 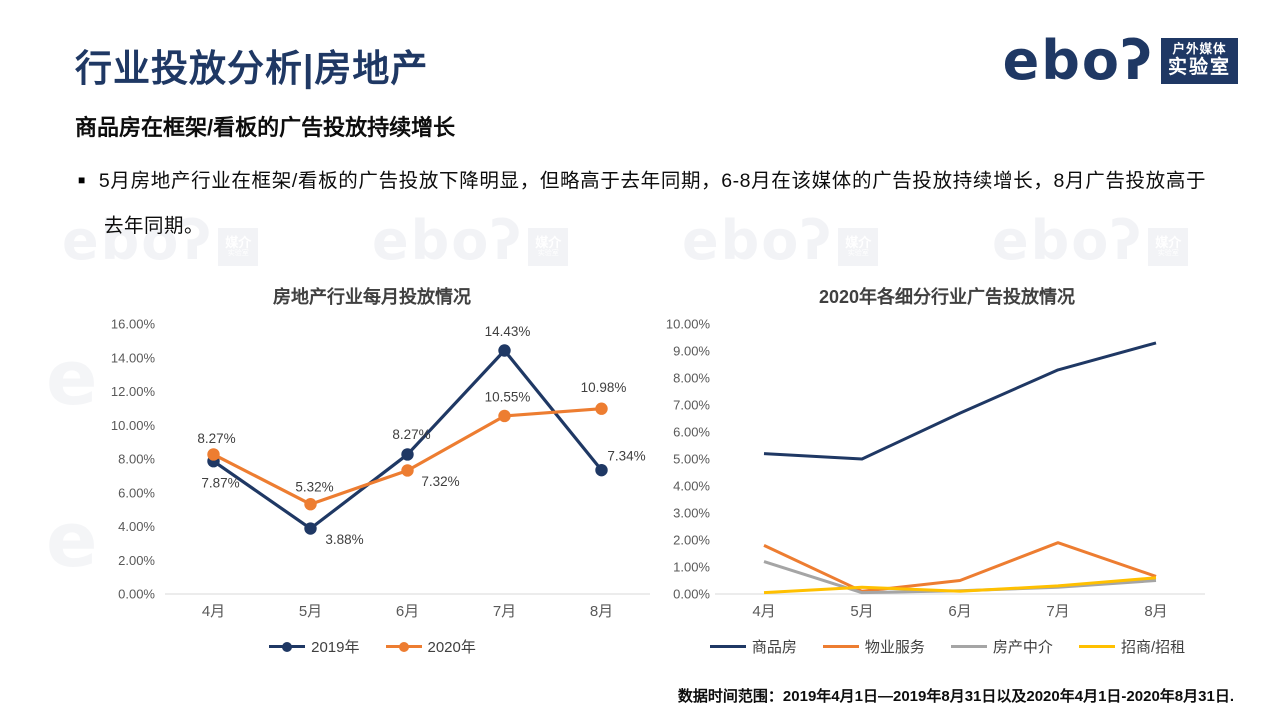 What do you see at coordinates (691, 567) in the screenshot?
I see `y-axis-tick-label: 1.00%` at bounding box center [691, 567].